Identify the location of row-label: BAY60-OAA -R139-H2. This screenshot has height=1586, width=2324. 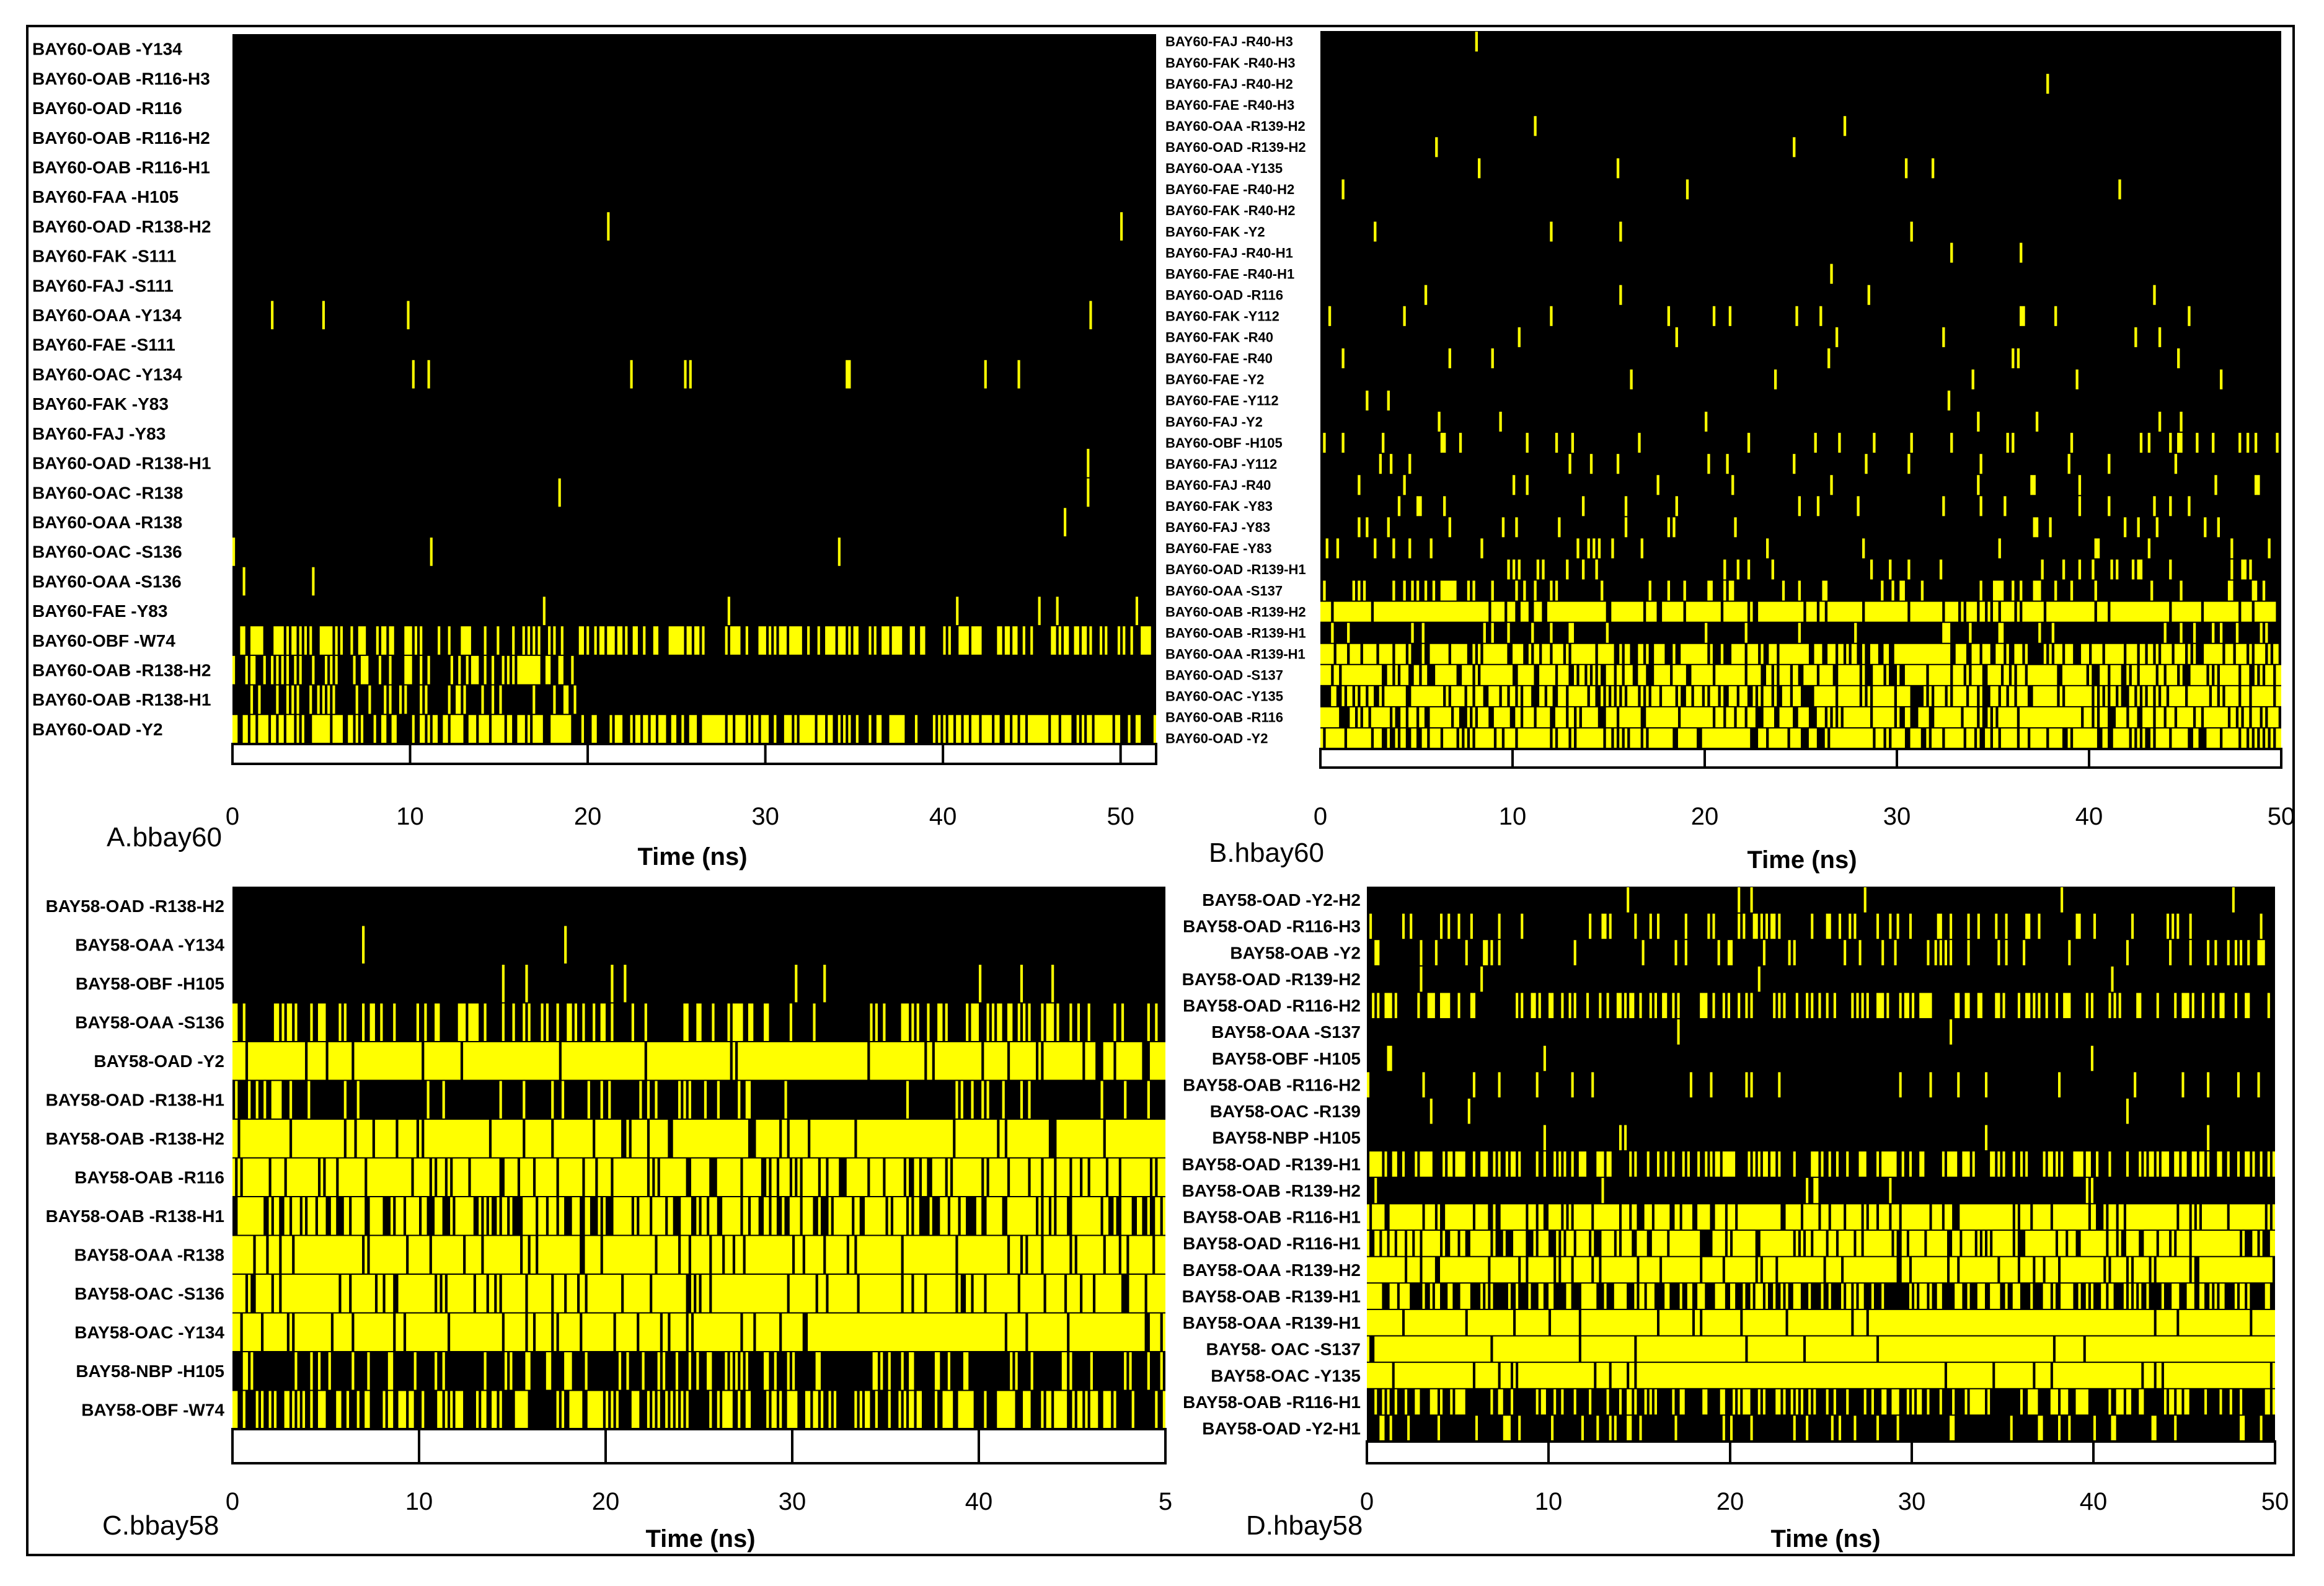
(1235, 126).